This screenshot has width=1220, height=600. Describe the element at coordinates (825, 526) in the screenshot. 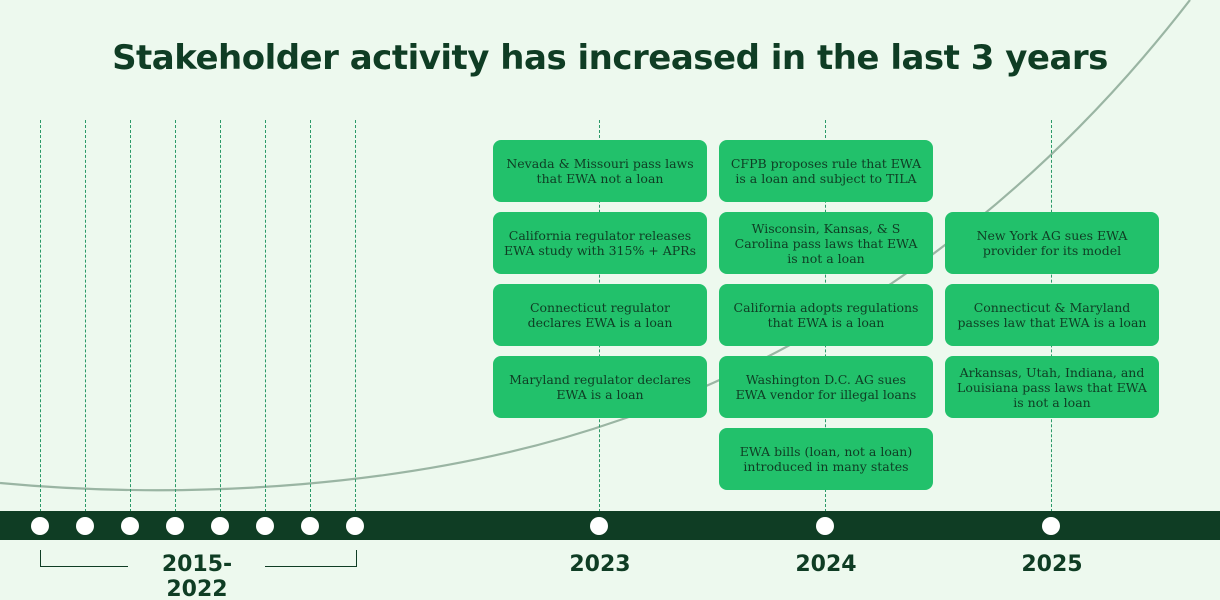

I see `timeline-dot-2024` at that location.